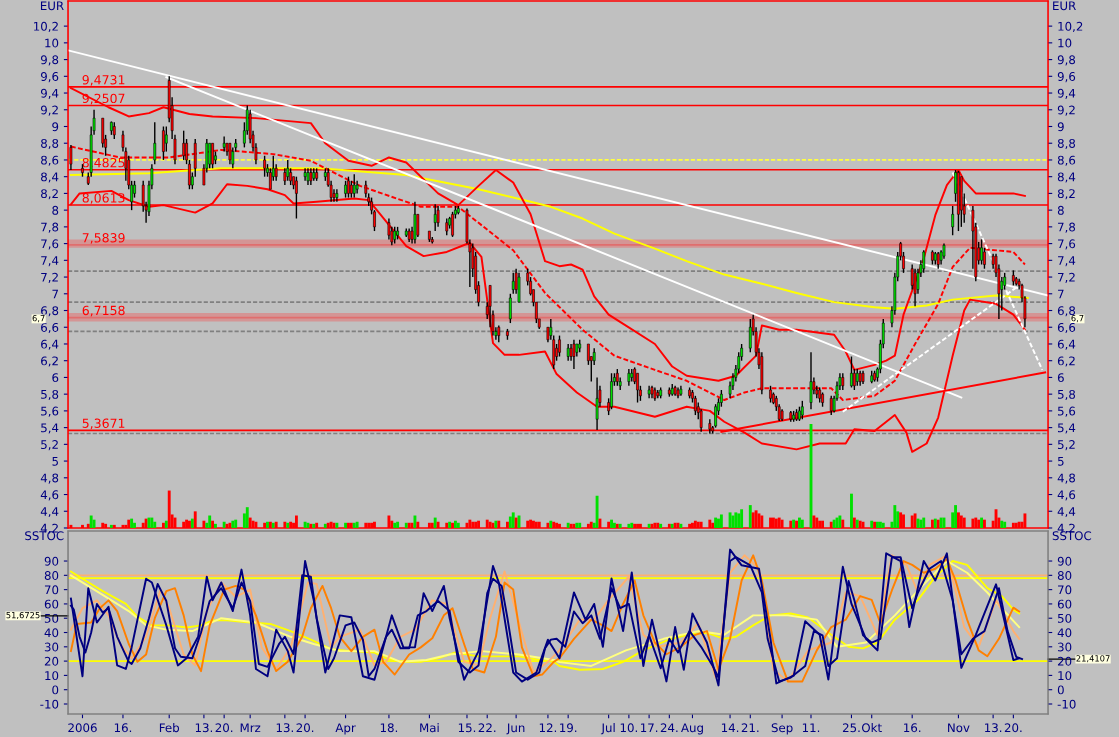 This screenshot has height=737, width=1119. I want to click on y-tick-label: 7,4, so click(50, 261).